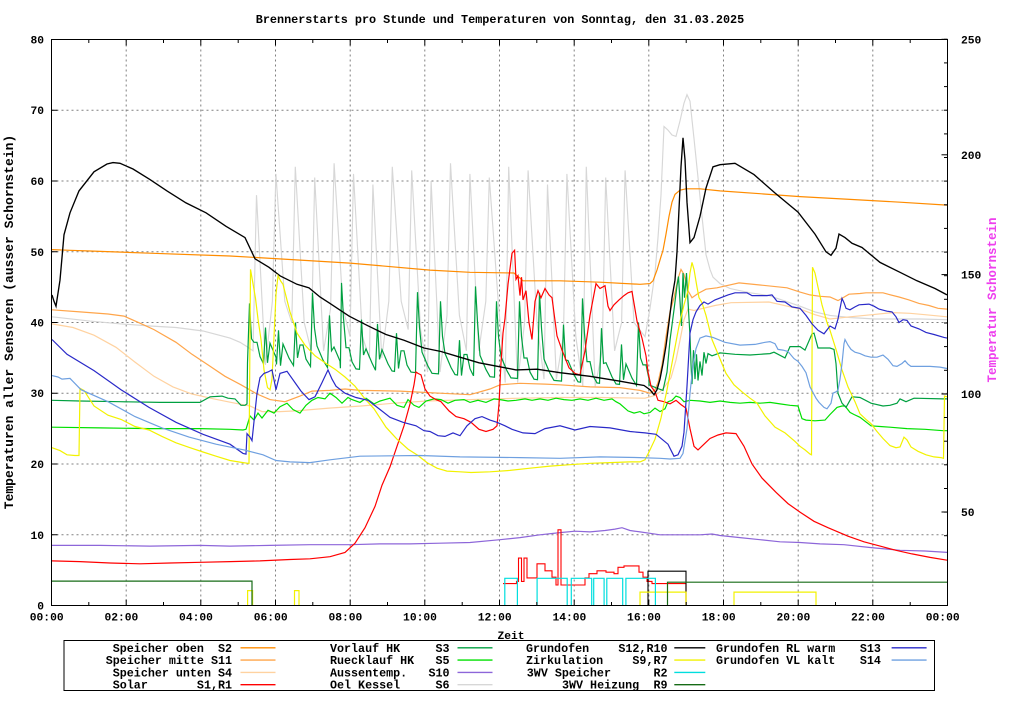  What do you see at coordinates (870, 649) in the screenshot?
I see `svg-text: S13` at bounding box center [870, 649].